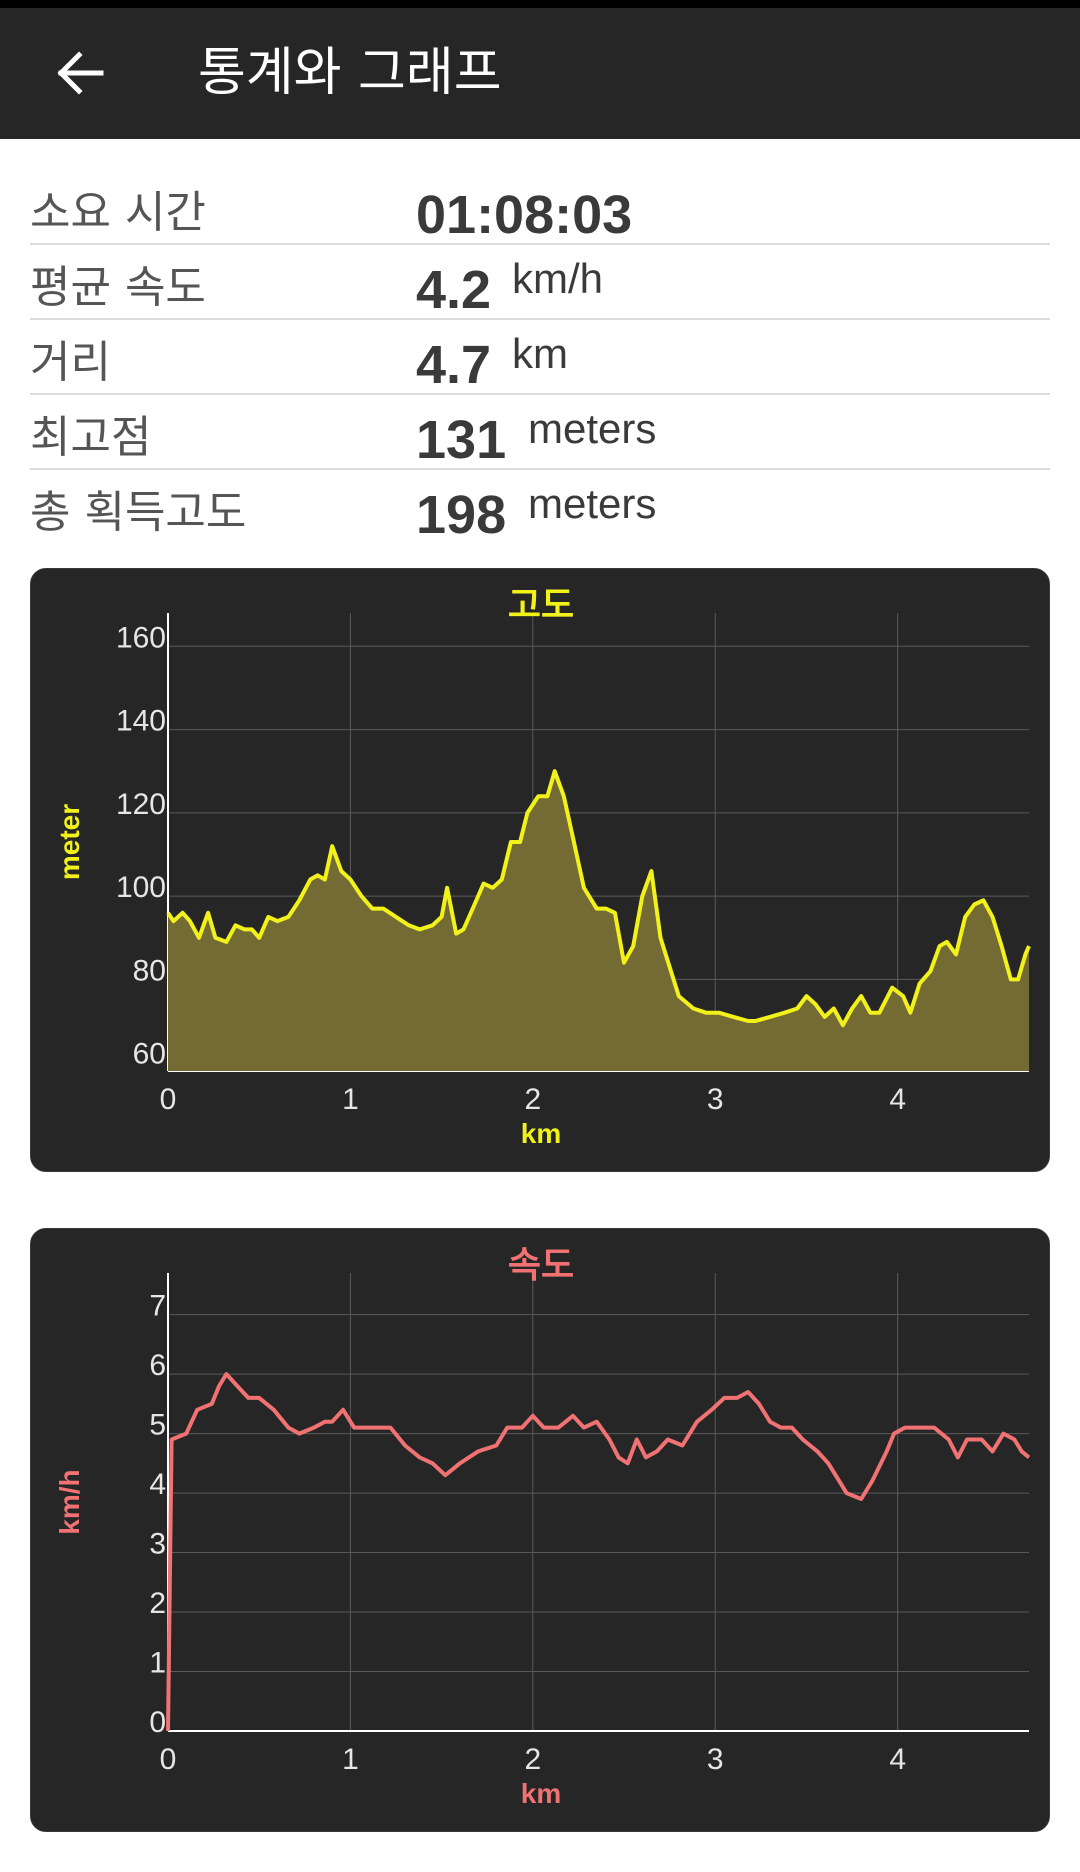  I want to click on y-tick-label: 1, so click(157, 1663).